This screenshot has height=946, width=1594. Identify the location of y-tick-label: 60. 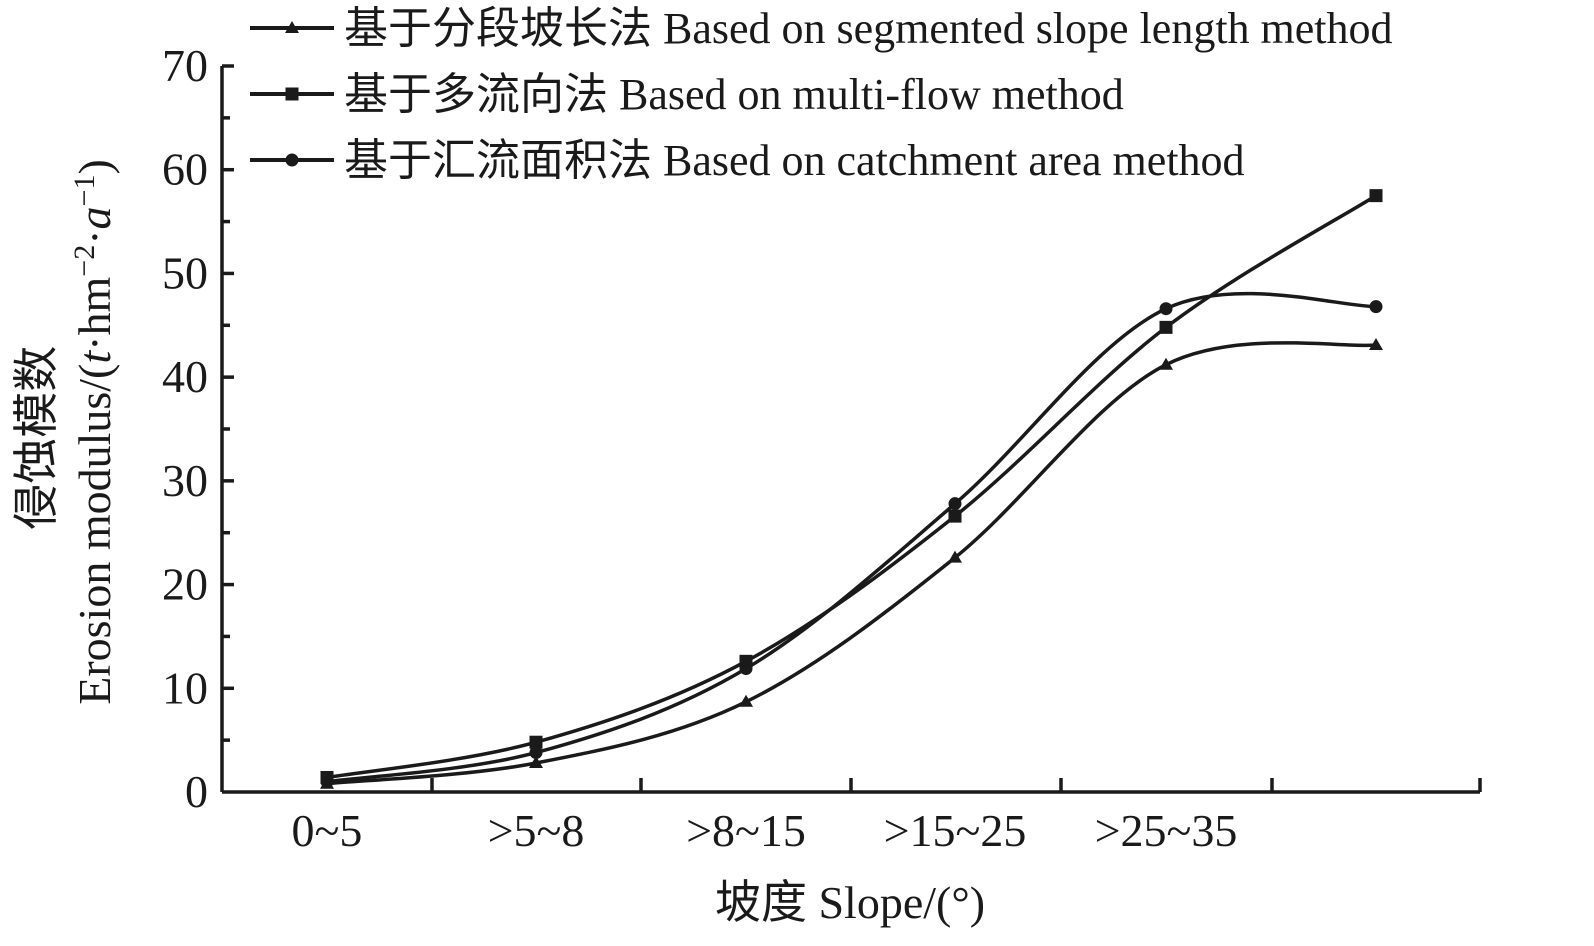
(185, 169).